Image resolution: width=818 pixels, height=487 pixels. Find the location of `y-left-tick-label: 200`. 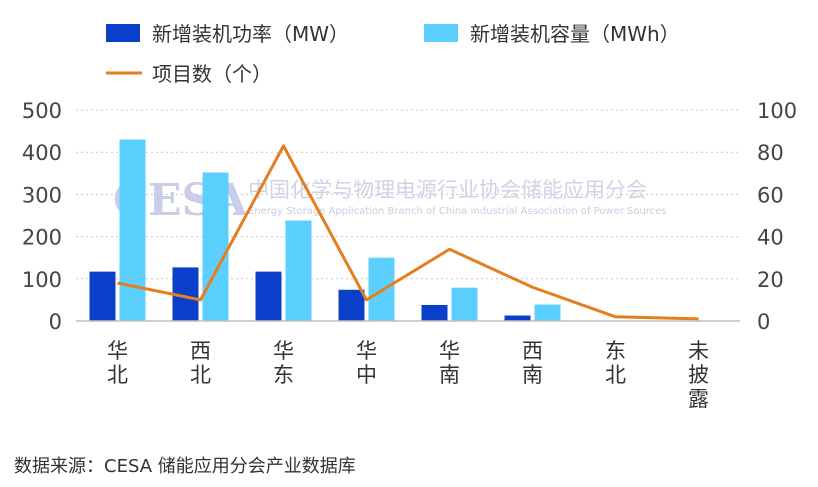

y-left-tick-label: 200 is located at coordinates (42, 238).